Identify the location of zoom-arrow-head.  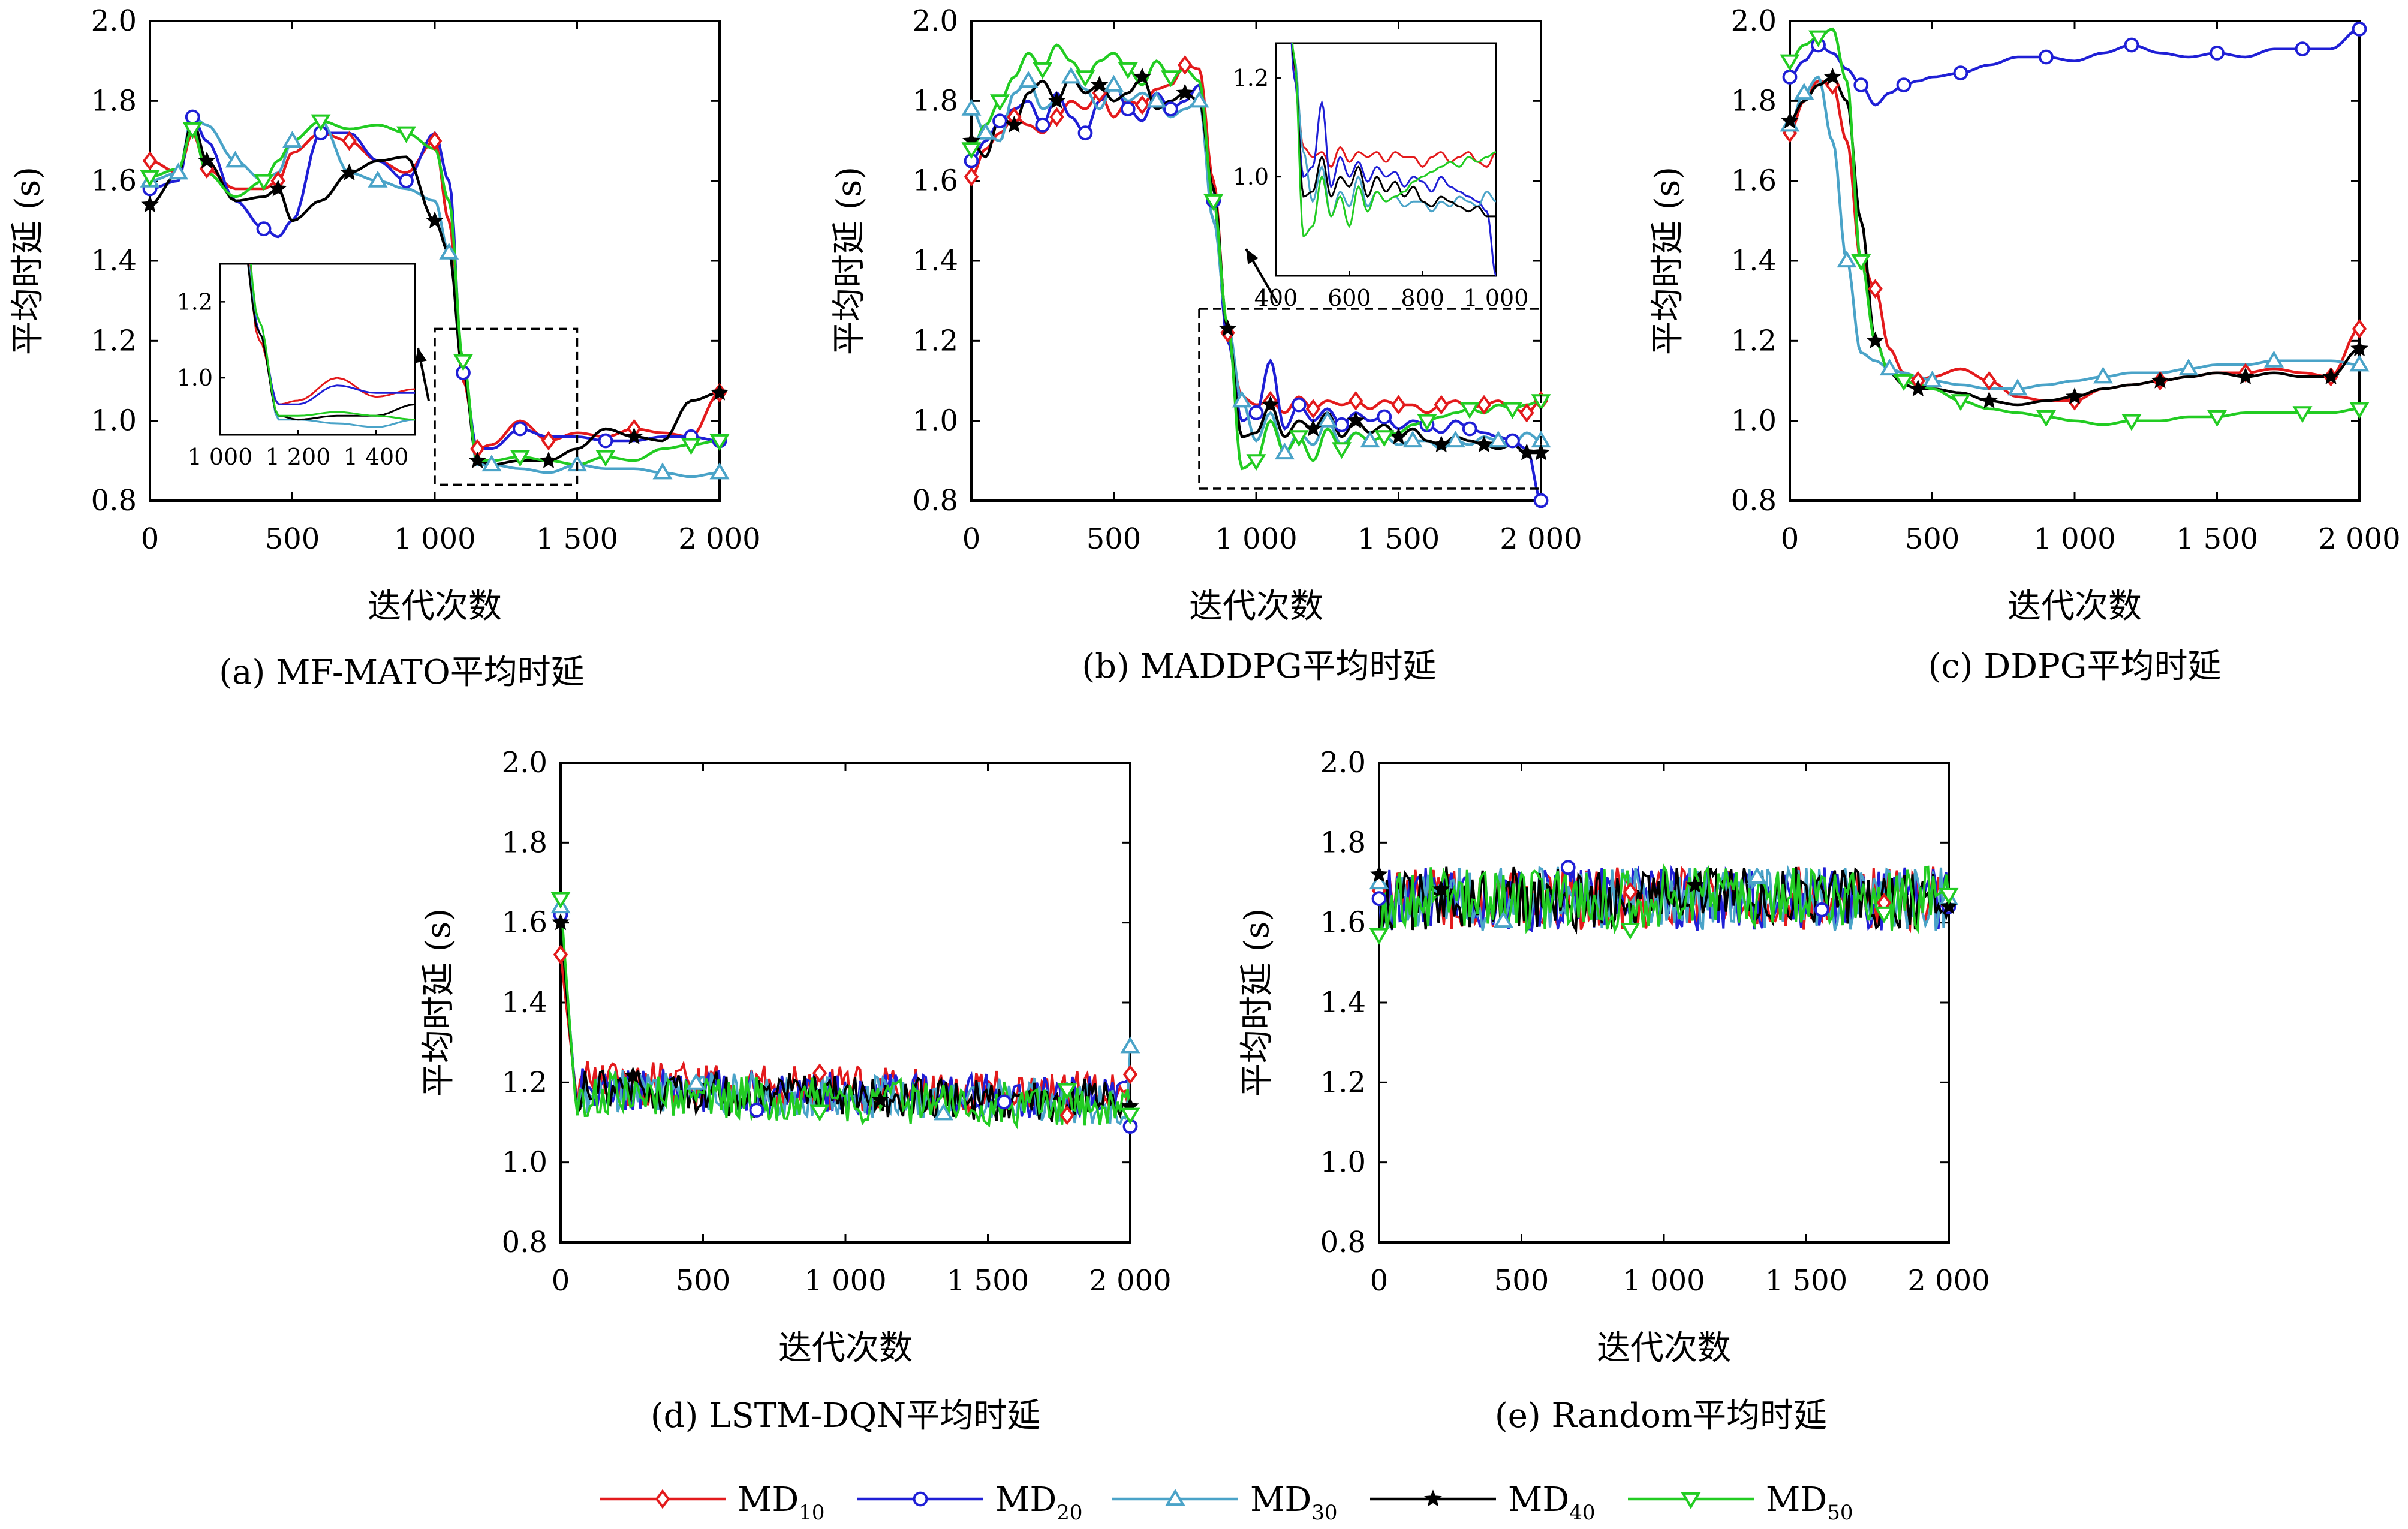
(421, 355).